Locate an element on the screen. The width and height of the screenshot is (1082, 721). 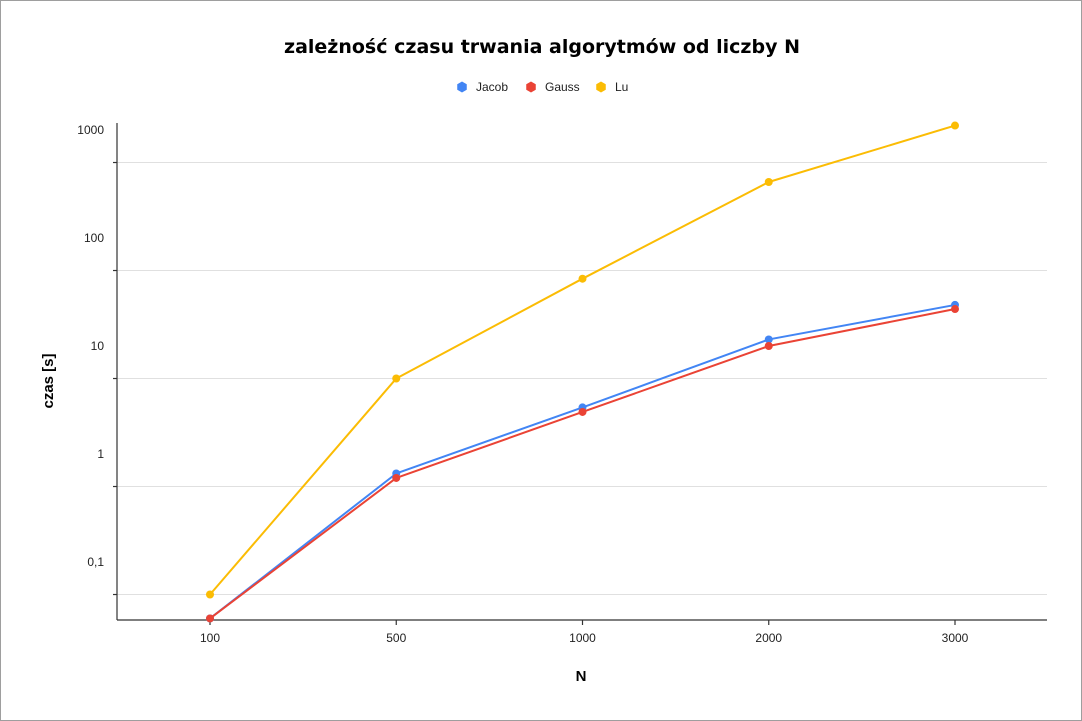
legend-label-gauss: Gauss is located at coordinates (562, 87).